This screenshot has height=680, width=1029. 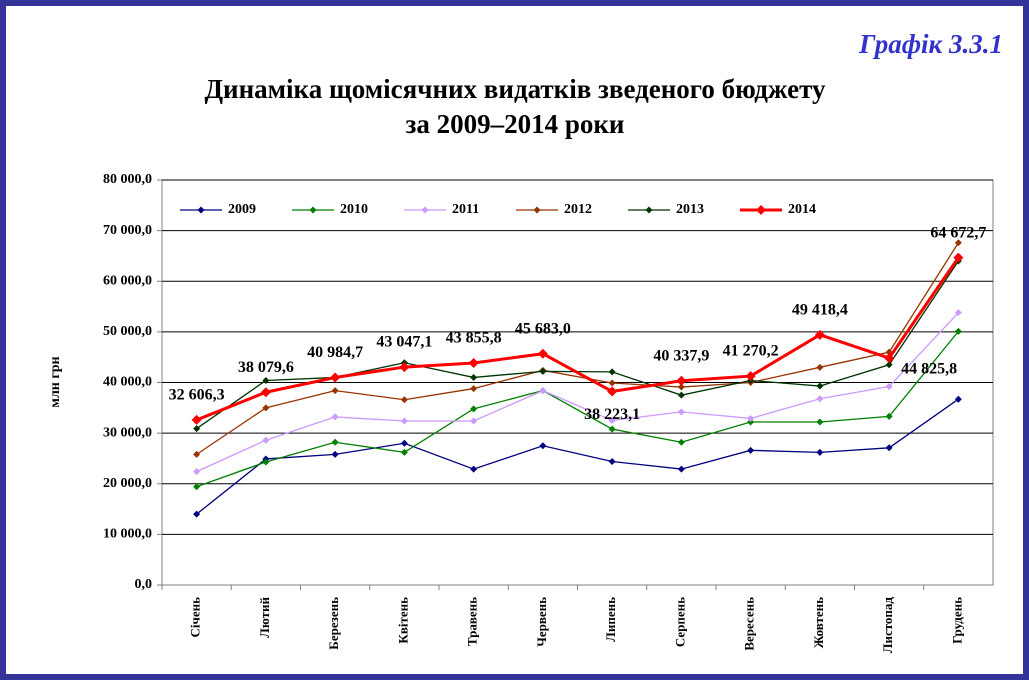 What do you see at coordinates (354, 209) in the screenshot?
I see `legend-label: 2010` at bounding box center [354, 209].